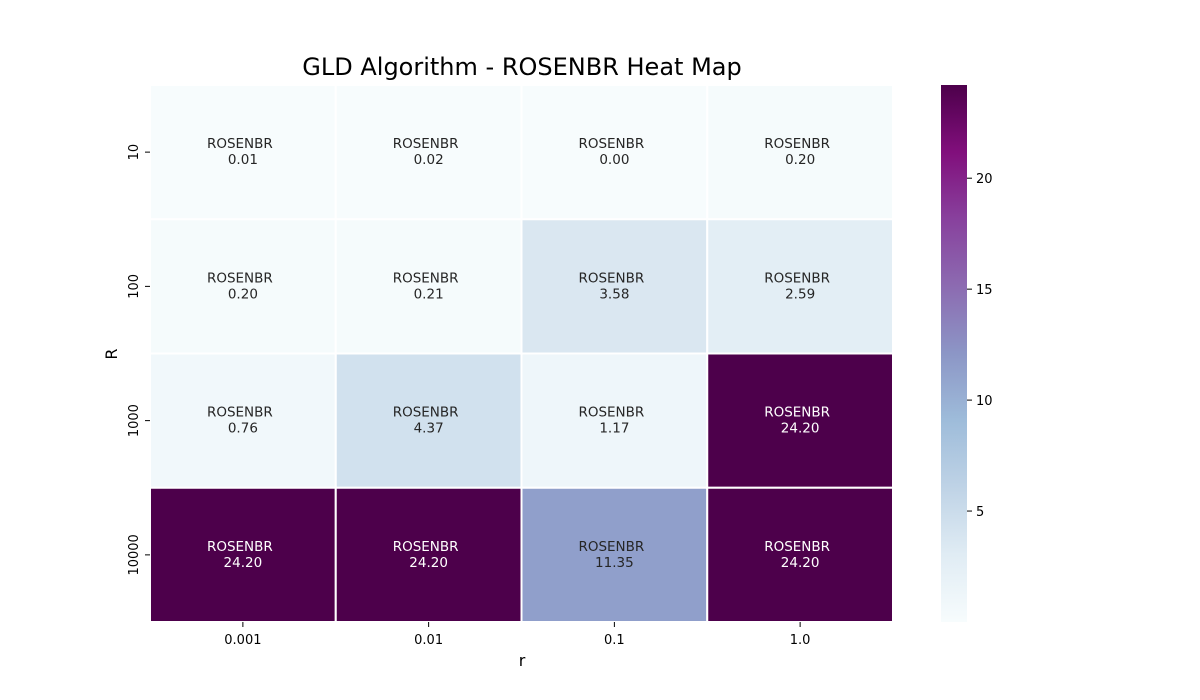 This screenshot has width=1200, height=700. Describe the element at coordinates (521, 67) in the screenshot. I see `chart-title: GLD Algorithm - ROSENBR Heat Map` at that location.